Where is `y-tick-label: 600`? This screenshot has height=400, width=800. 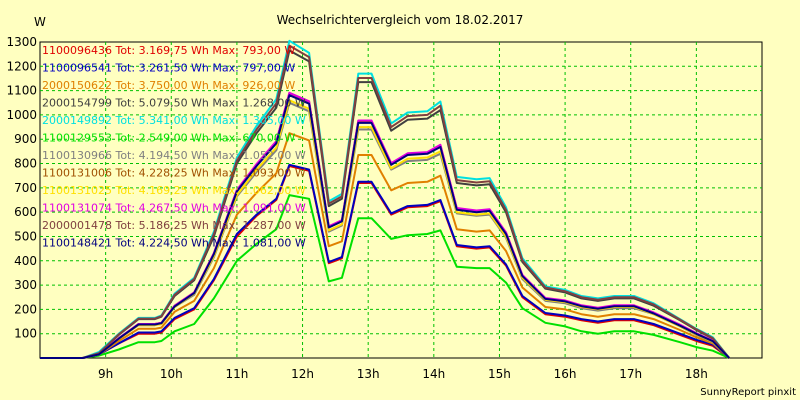 y-tick-label: 600 is located at coordinates (25, 212).